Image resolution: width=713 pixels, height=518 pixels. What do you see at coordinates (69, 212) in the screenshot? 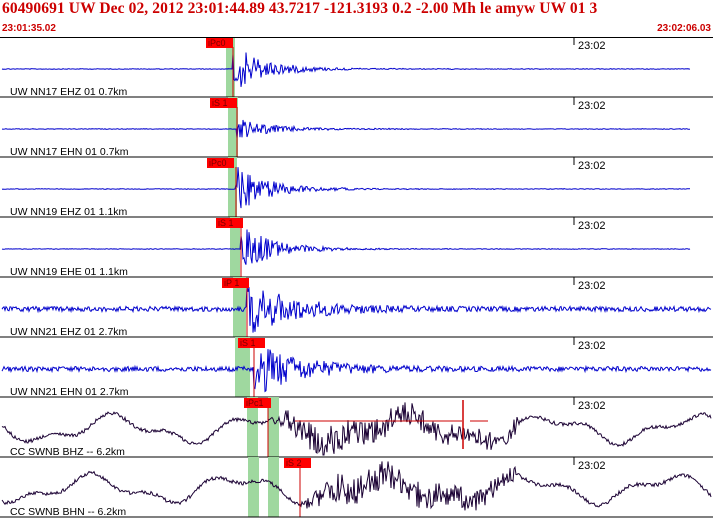
I see `station-channel-label: UW NN19 EHZ 01 1.1km` at bounding box center [69, 212].